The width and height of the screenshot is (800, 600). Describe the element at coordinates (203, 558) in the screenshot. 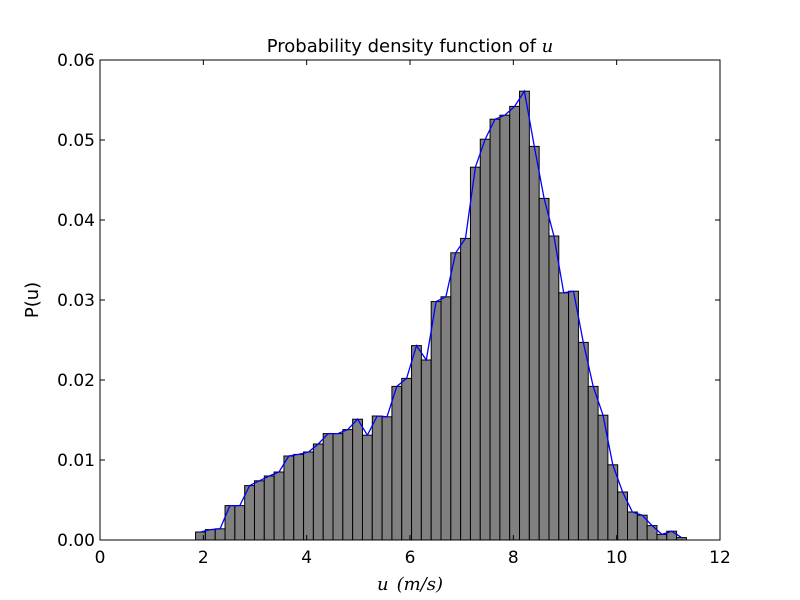

I see `x-tick-label: 2` at that location.